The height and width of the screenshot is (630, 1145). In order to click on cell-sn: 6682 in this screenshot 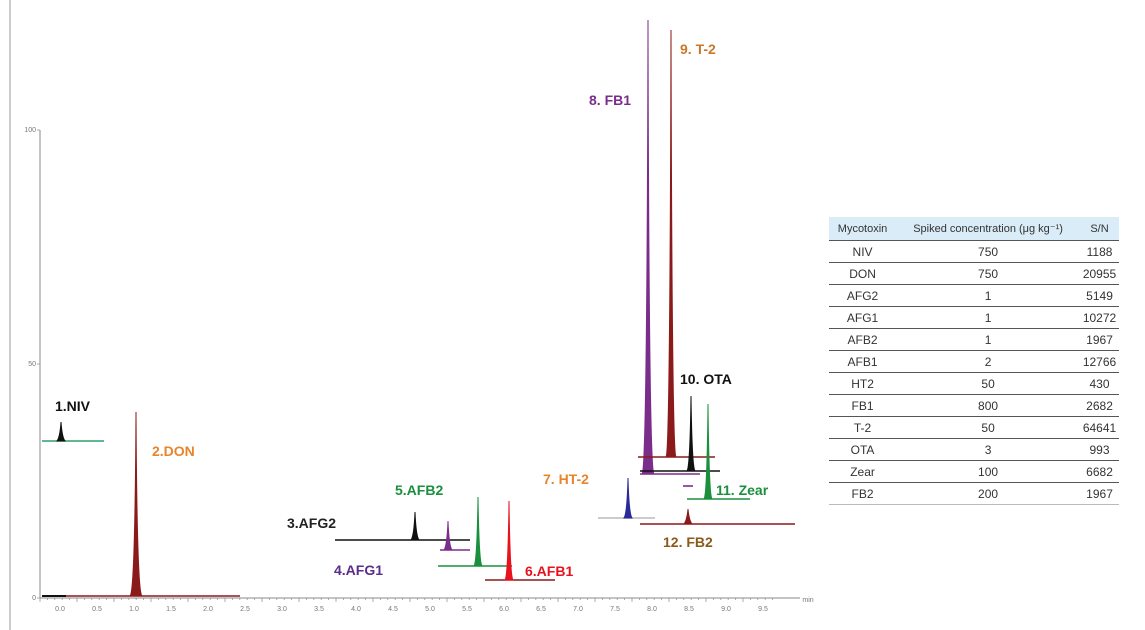, I will do `click(1099, 471)`.